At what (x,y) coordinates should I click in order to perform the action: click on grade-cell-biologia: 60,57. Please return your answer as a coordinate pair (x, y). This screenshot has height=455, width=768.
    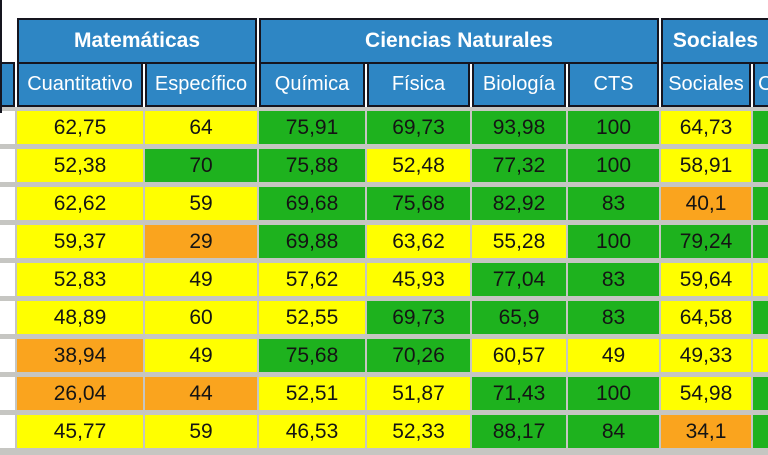
    Looking at the image, I should click on (519, 355).